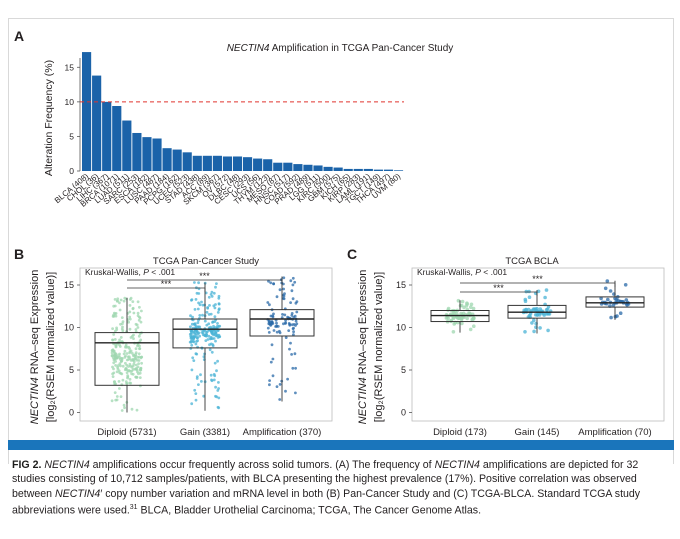 The image size is (680, 539). What do you see at coordinates (71, 171) in the screenshot?
I see `chart-a-y-tick-label: 0` at bounding box center [71, 171].